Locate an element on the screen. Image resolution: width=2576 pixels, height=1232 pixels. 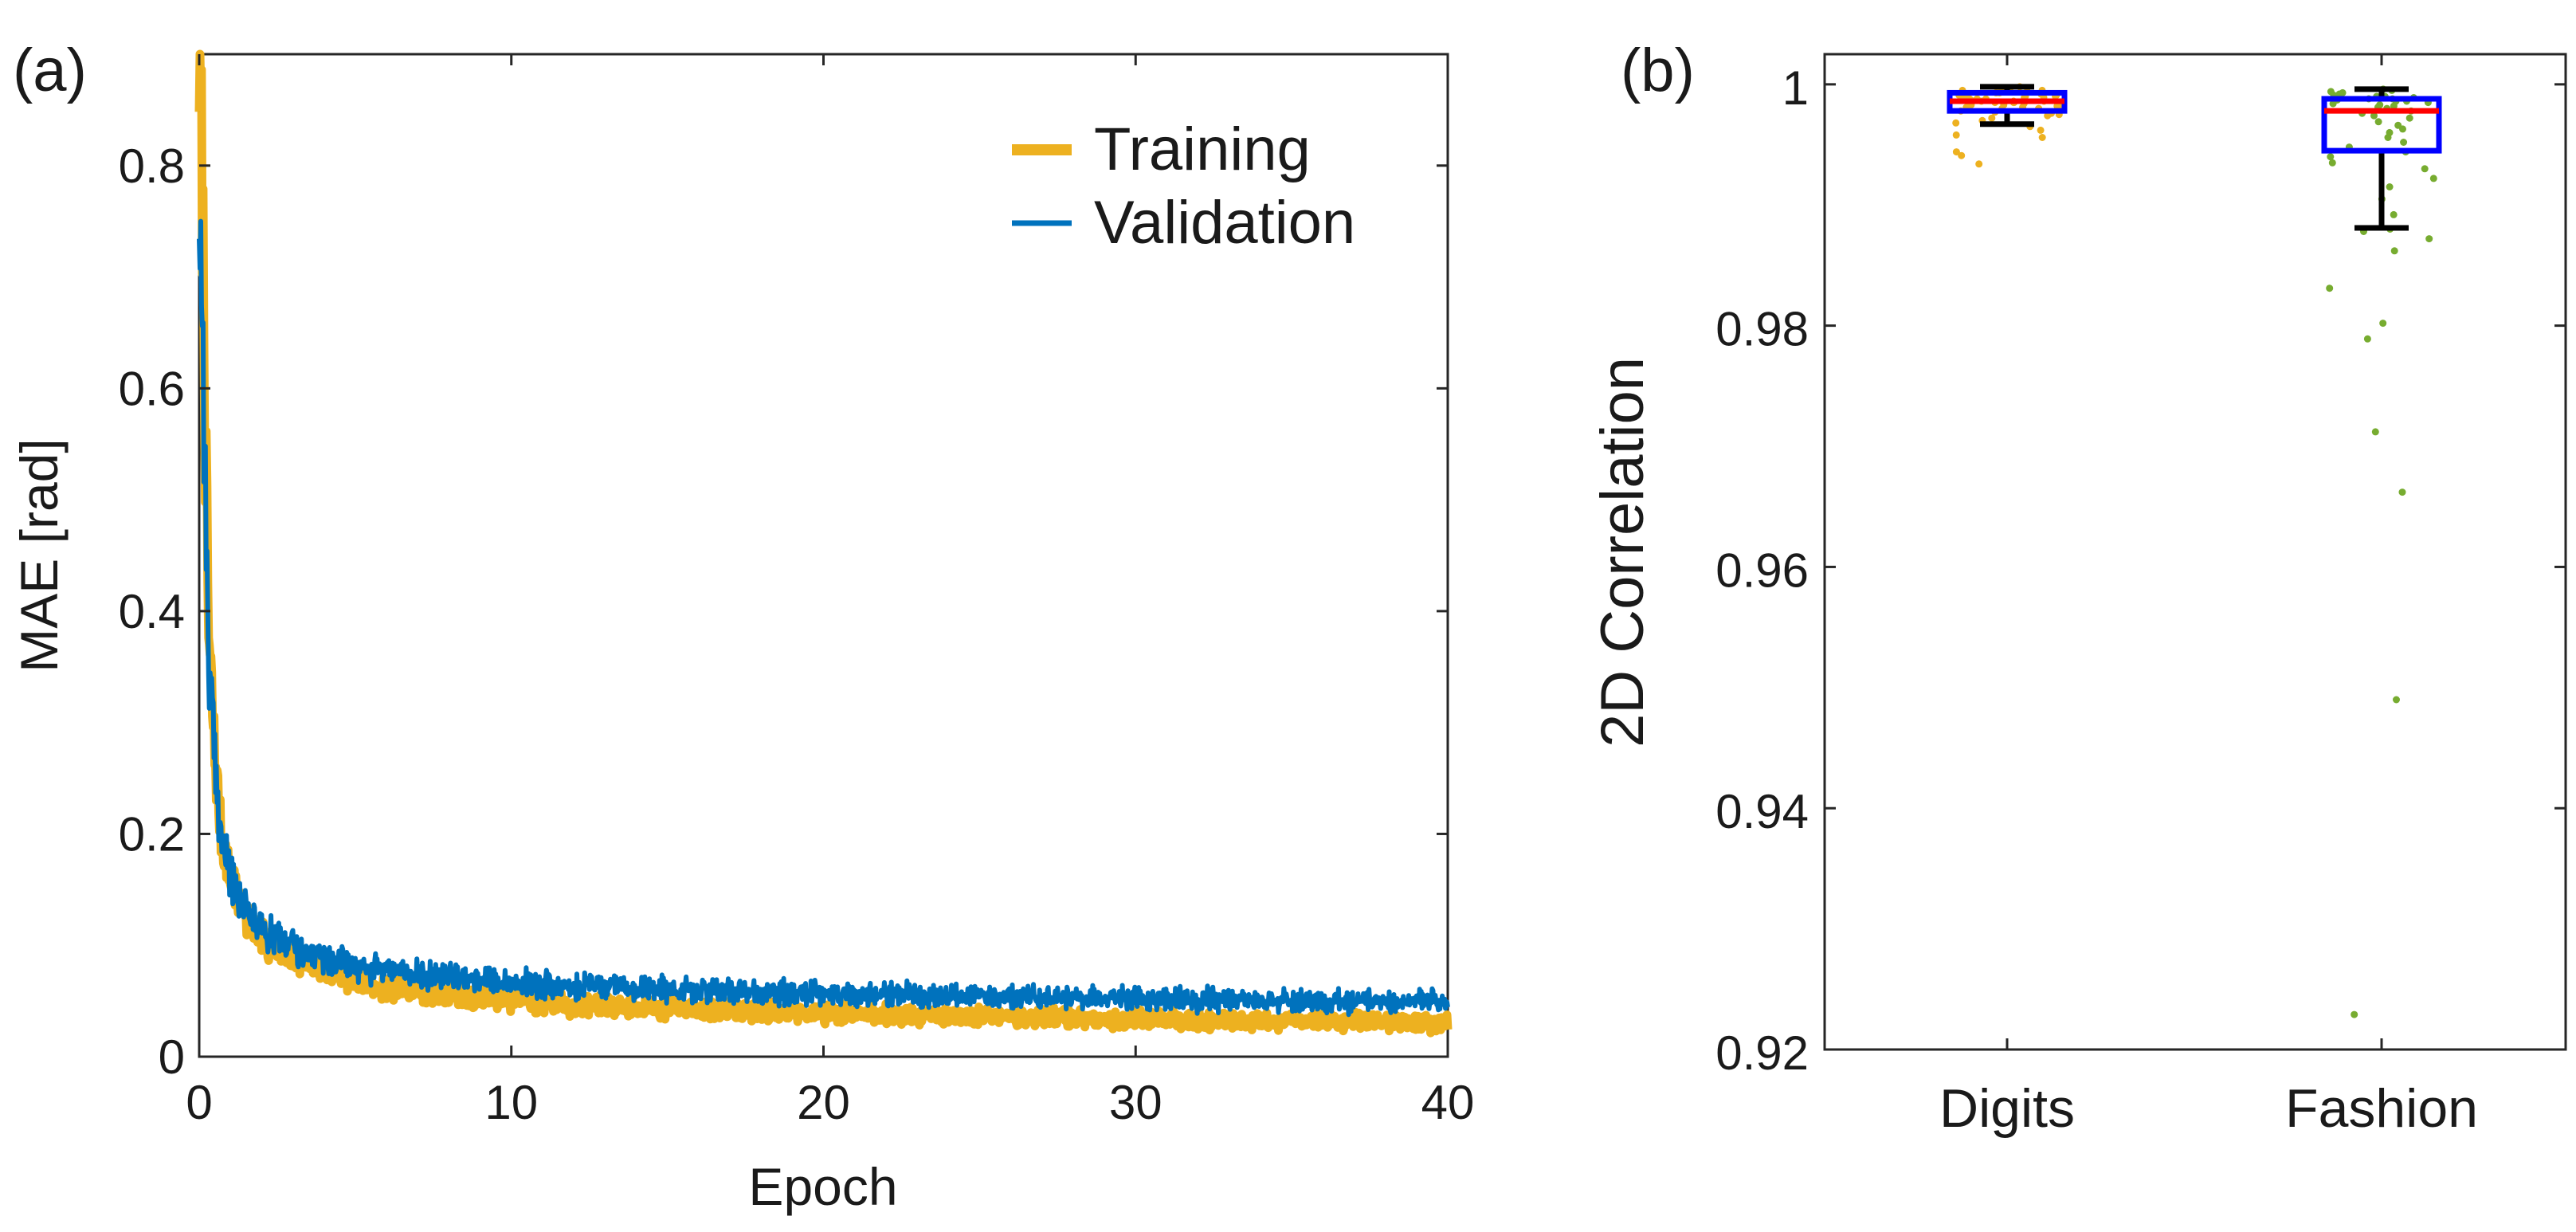
y-tick-label: 0.92 is located at coordinates (1762, 1053).